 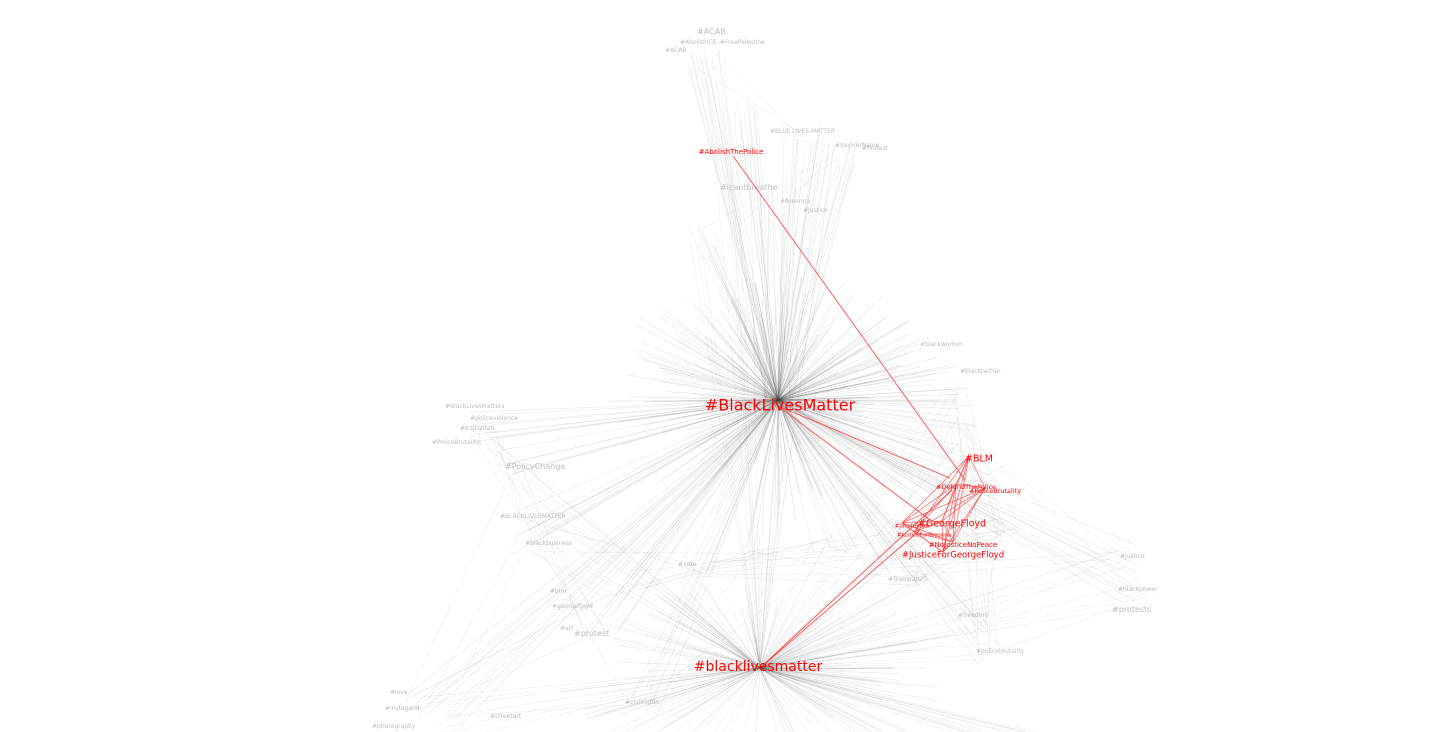 I want to click on node-label-njnp: #NoJusticeNoPeace, so click(x=963, y=545).